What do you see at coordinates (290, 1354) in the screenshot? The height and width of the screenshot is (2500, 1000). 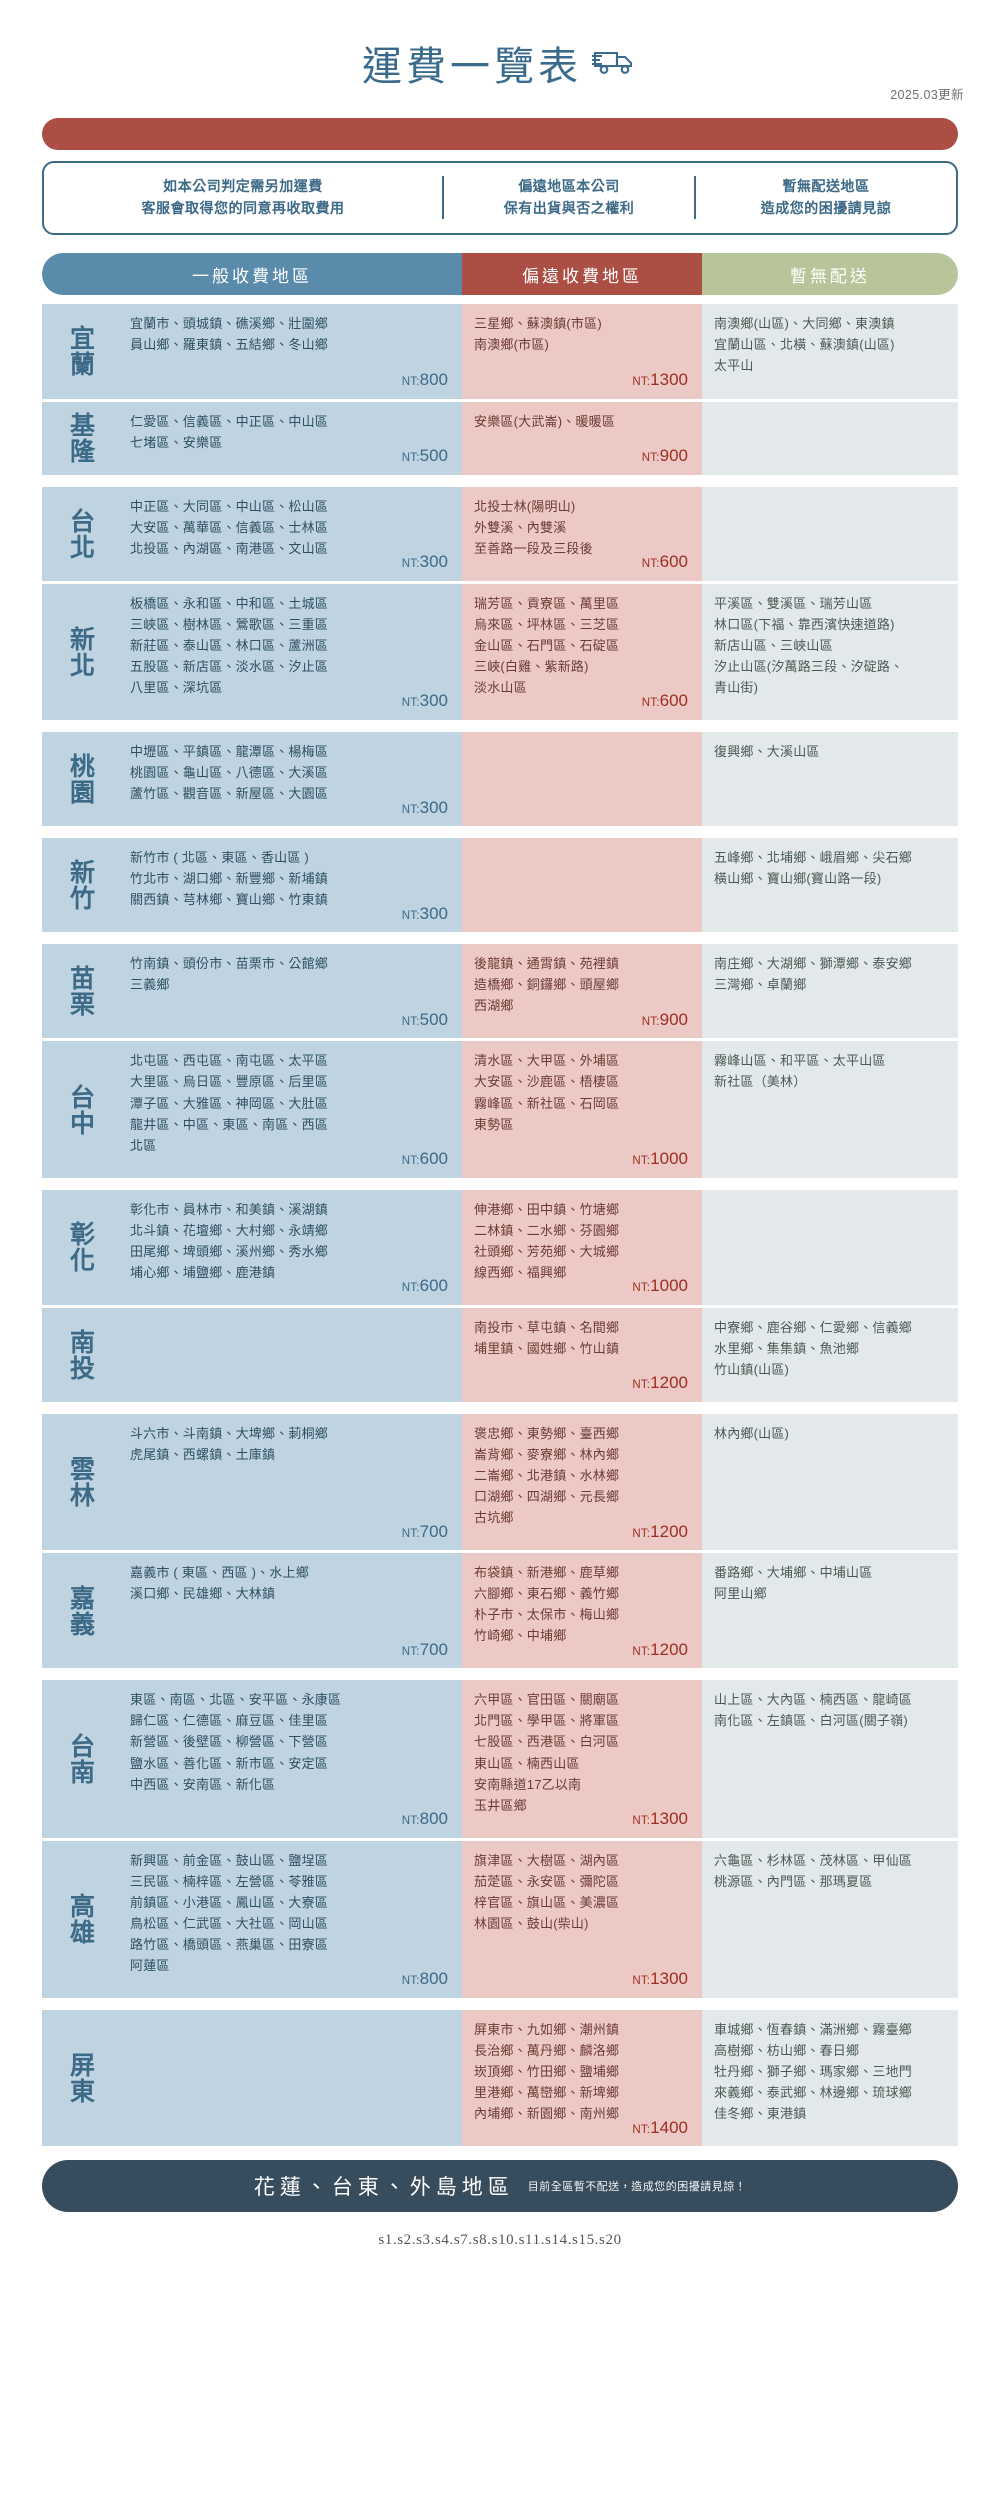 I see `cell-normal` at bounding box center [290, 1354].